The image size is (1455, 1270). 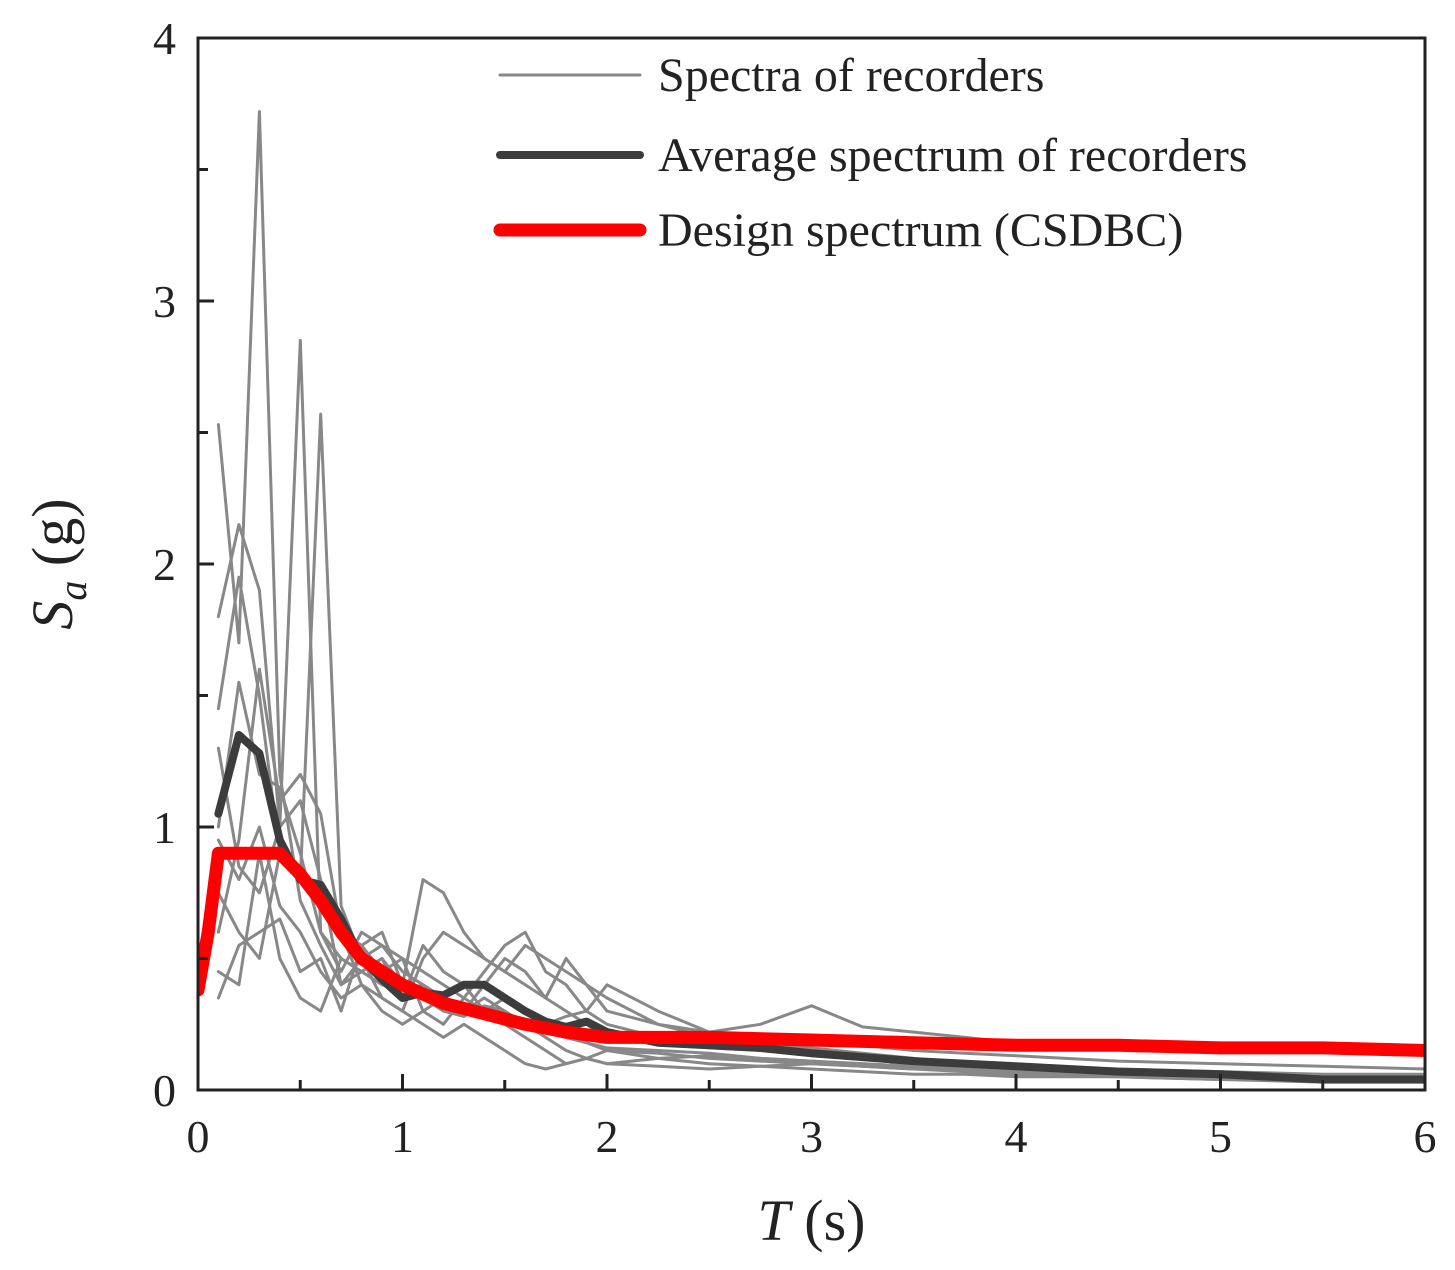 What do you see at coordinates (164, 1090) in the screenshot?
I see `y-tick-label: 0` at bounding box center [164, 1090].